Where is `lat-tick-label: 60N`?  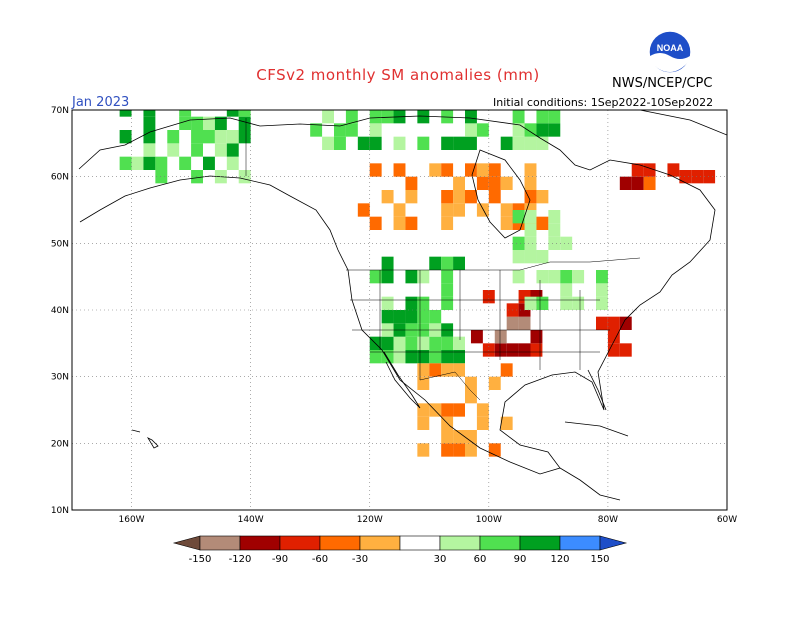
lat-tick-label: 60N is located at coordinates (60, 178).